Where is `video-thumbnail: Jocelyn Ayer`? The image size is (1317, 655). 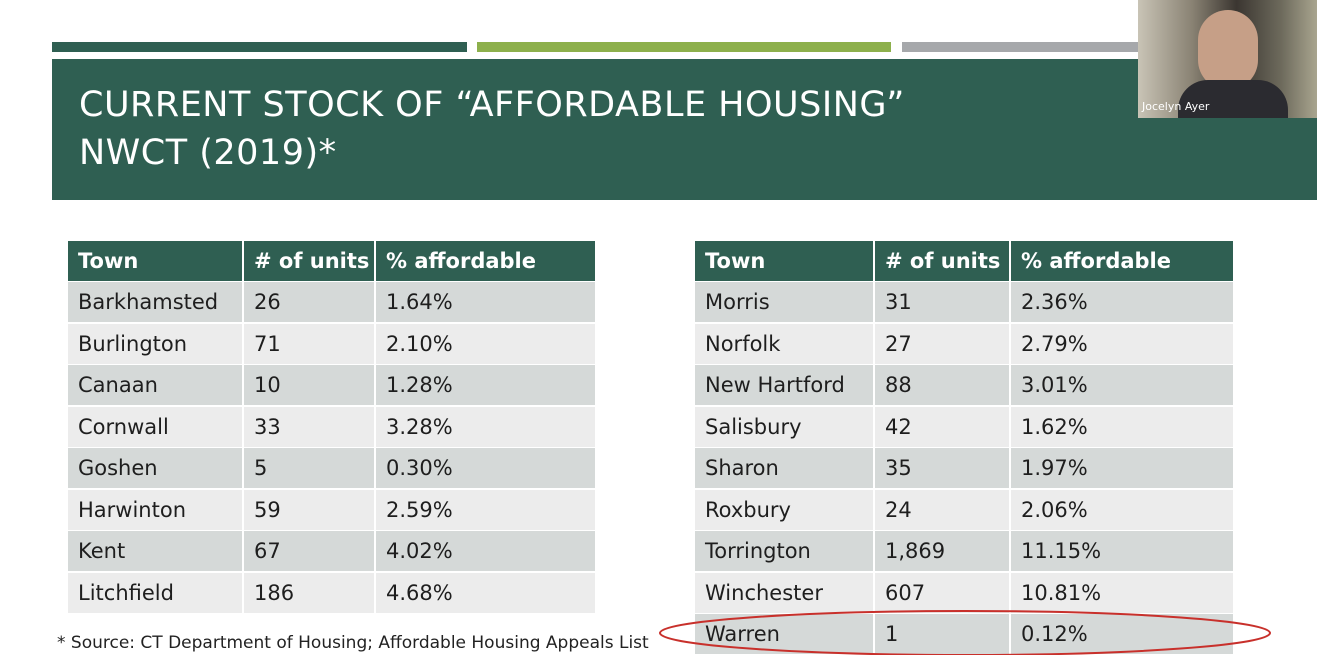
video-thumbnail: Jocelyn Ayer is located at coordinates (1227, 59).